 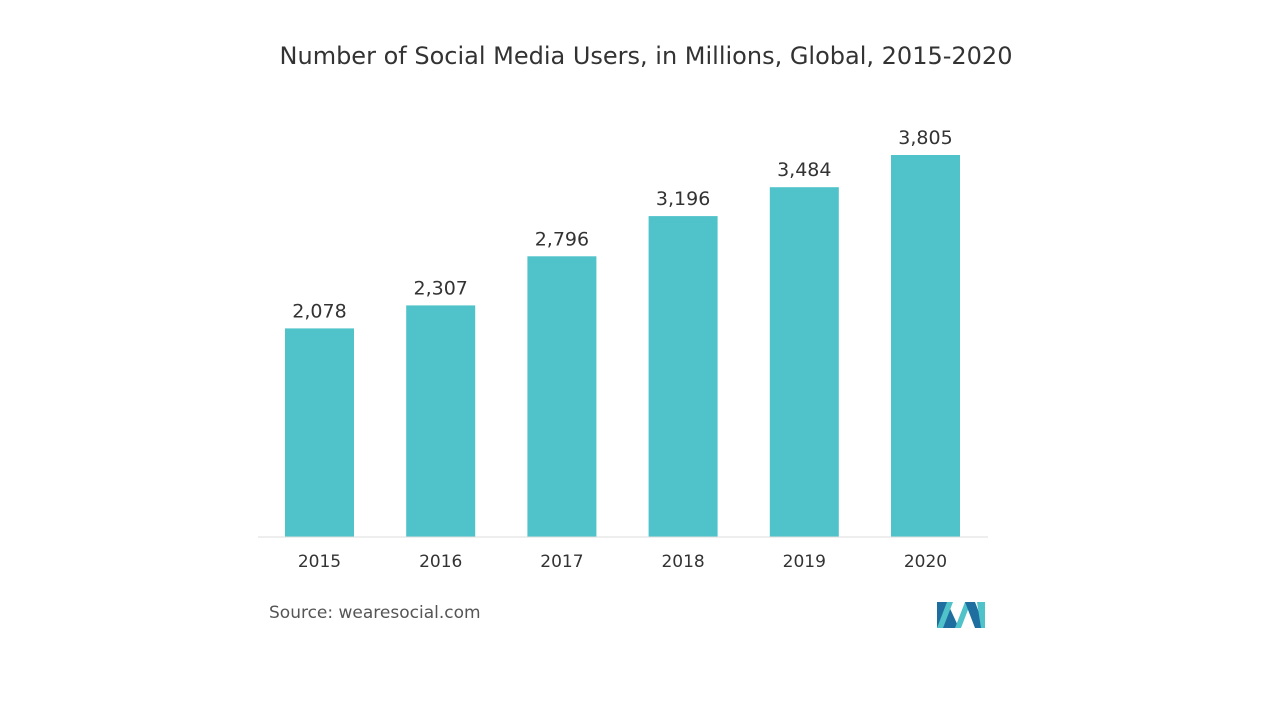 I want to click on source-text: Source: wearesocial.com, so click(x=375, y=613).